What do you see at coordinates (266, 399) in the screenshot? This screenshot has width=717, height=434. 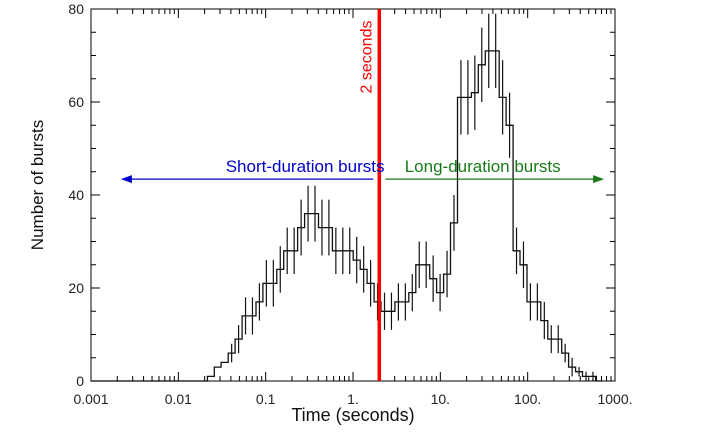 I see `x-tick-label: 0.1` at bounding box center [266, 399].